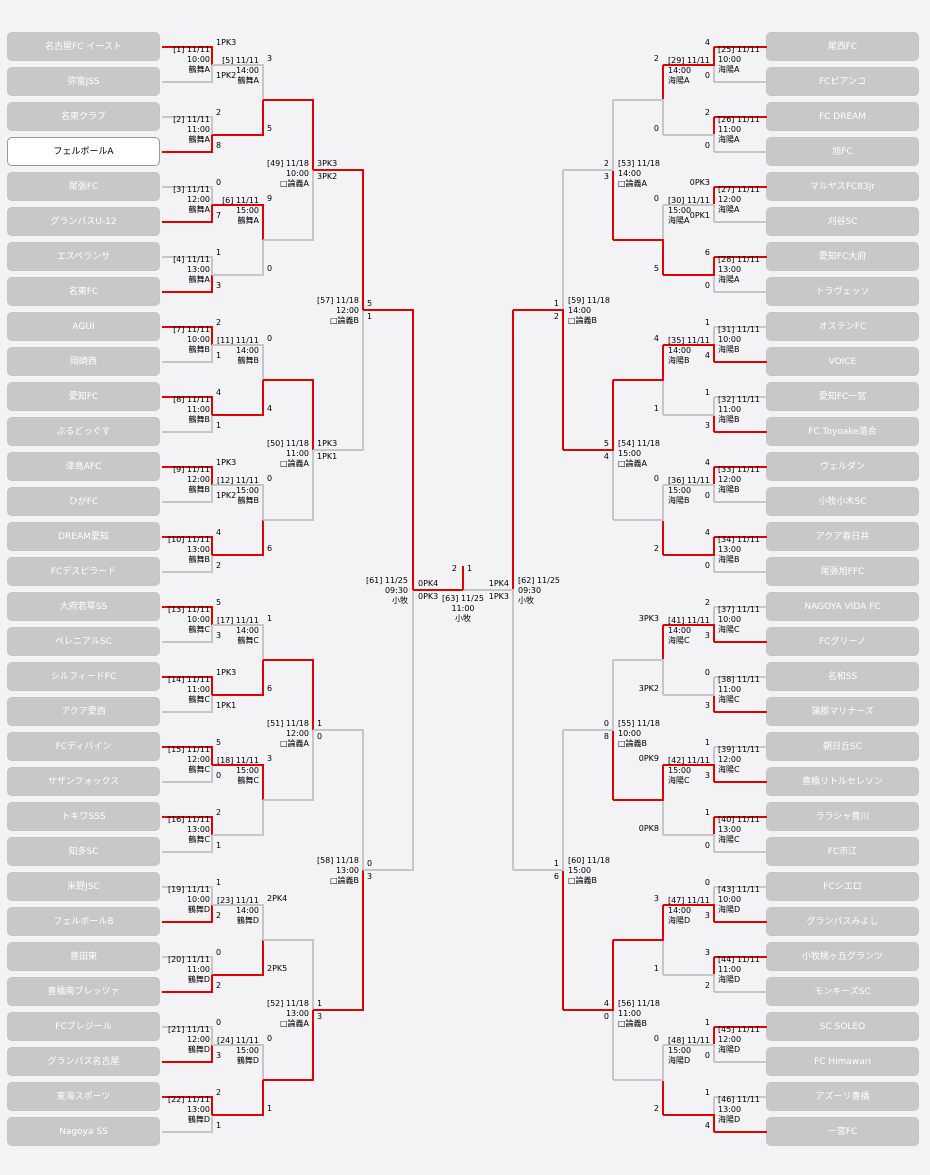 The width and height of the screenshot is (930, 1175). I want to click on team-left-15: DREAM愛知, so click(83, 536).